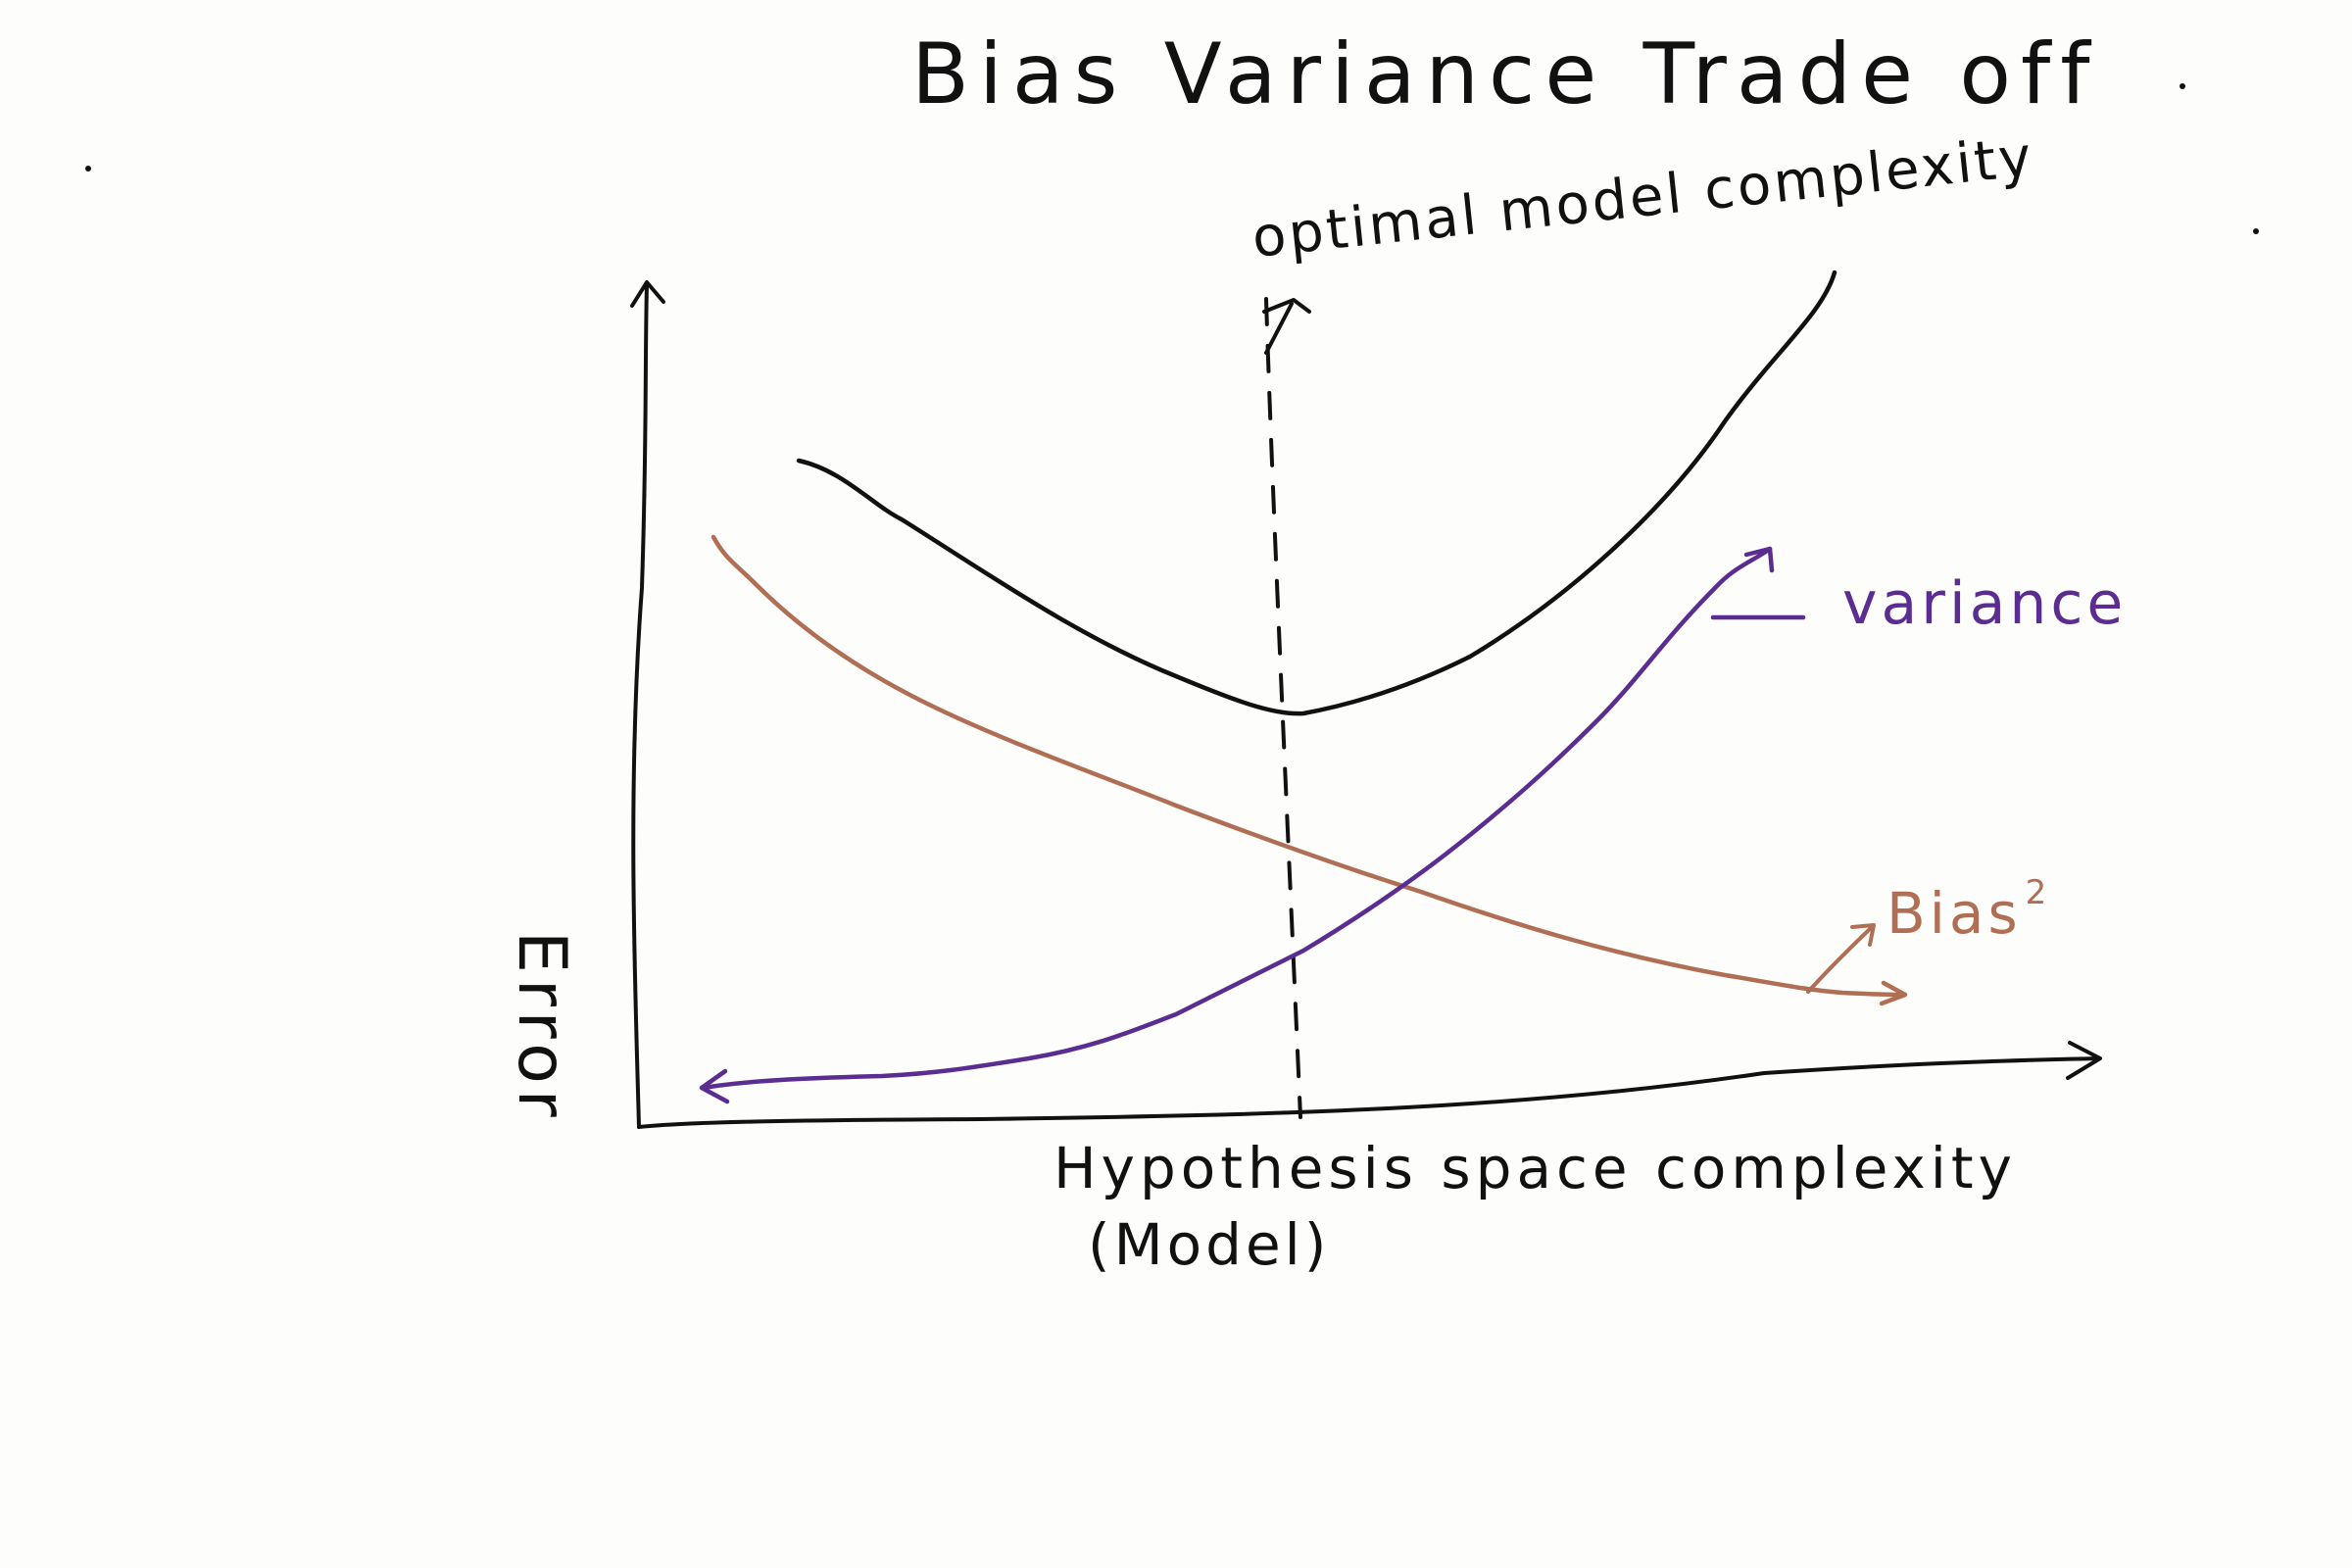 The width and height of the screenshot is (2352, 1568). What do you see at coordinates (88, 169) in the screenshot?
I see `stray-dot-left` at bounding box center [88, 169].